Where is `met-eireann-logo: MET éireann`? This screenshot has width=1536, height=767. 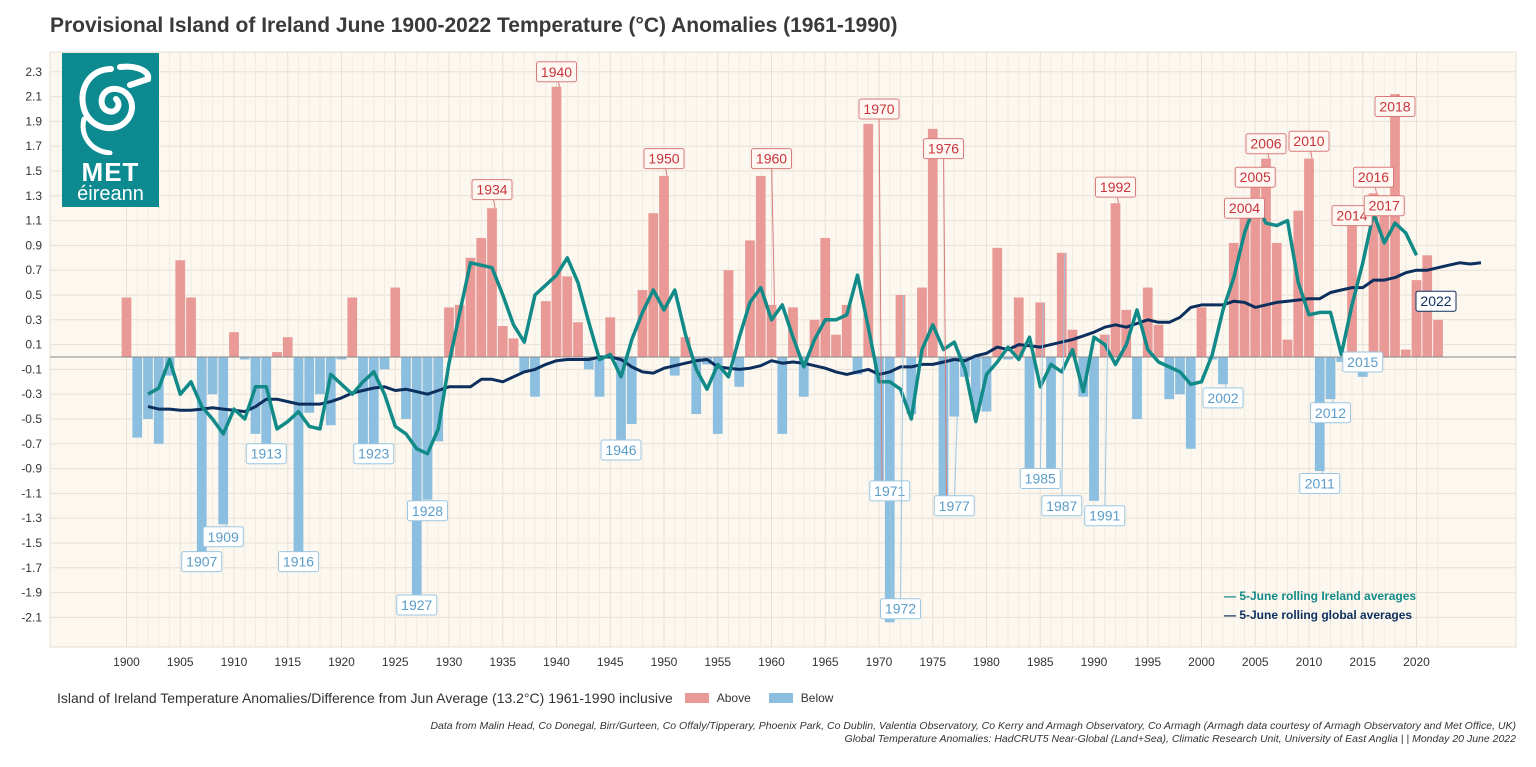 met-eireann-logo: MET éireann is located at coordinates (110, 130).